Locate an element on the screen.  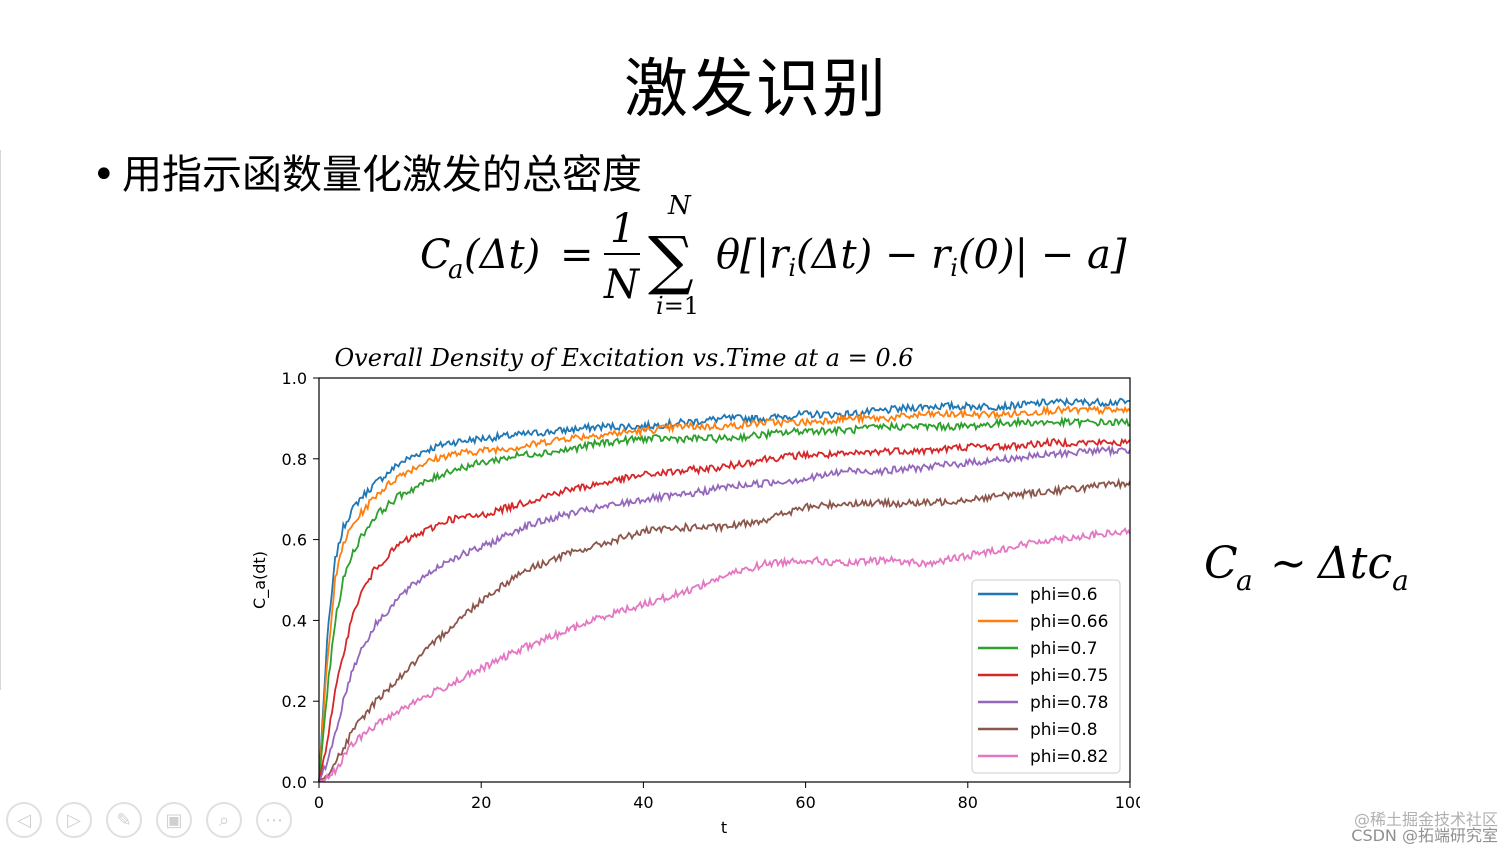
legend-label: phi=0.8 is located at coordinates (1064, 730).